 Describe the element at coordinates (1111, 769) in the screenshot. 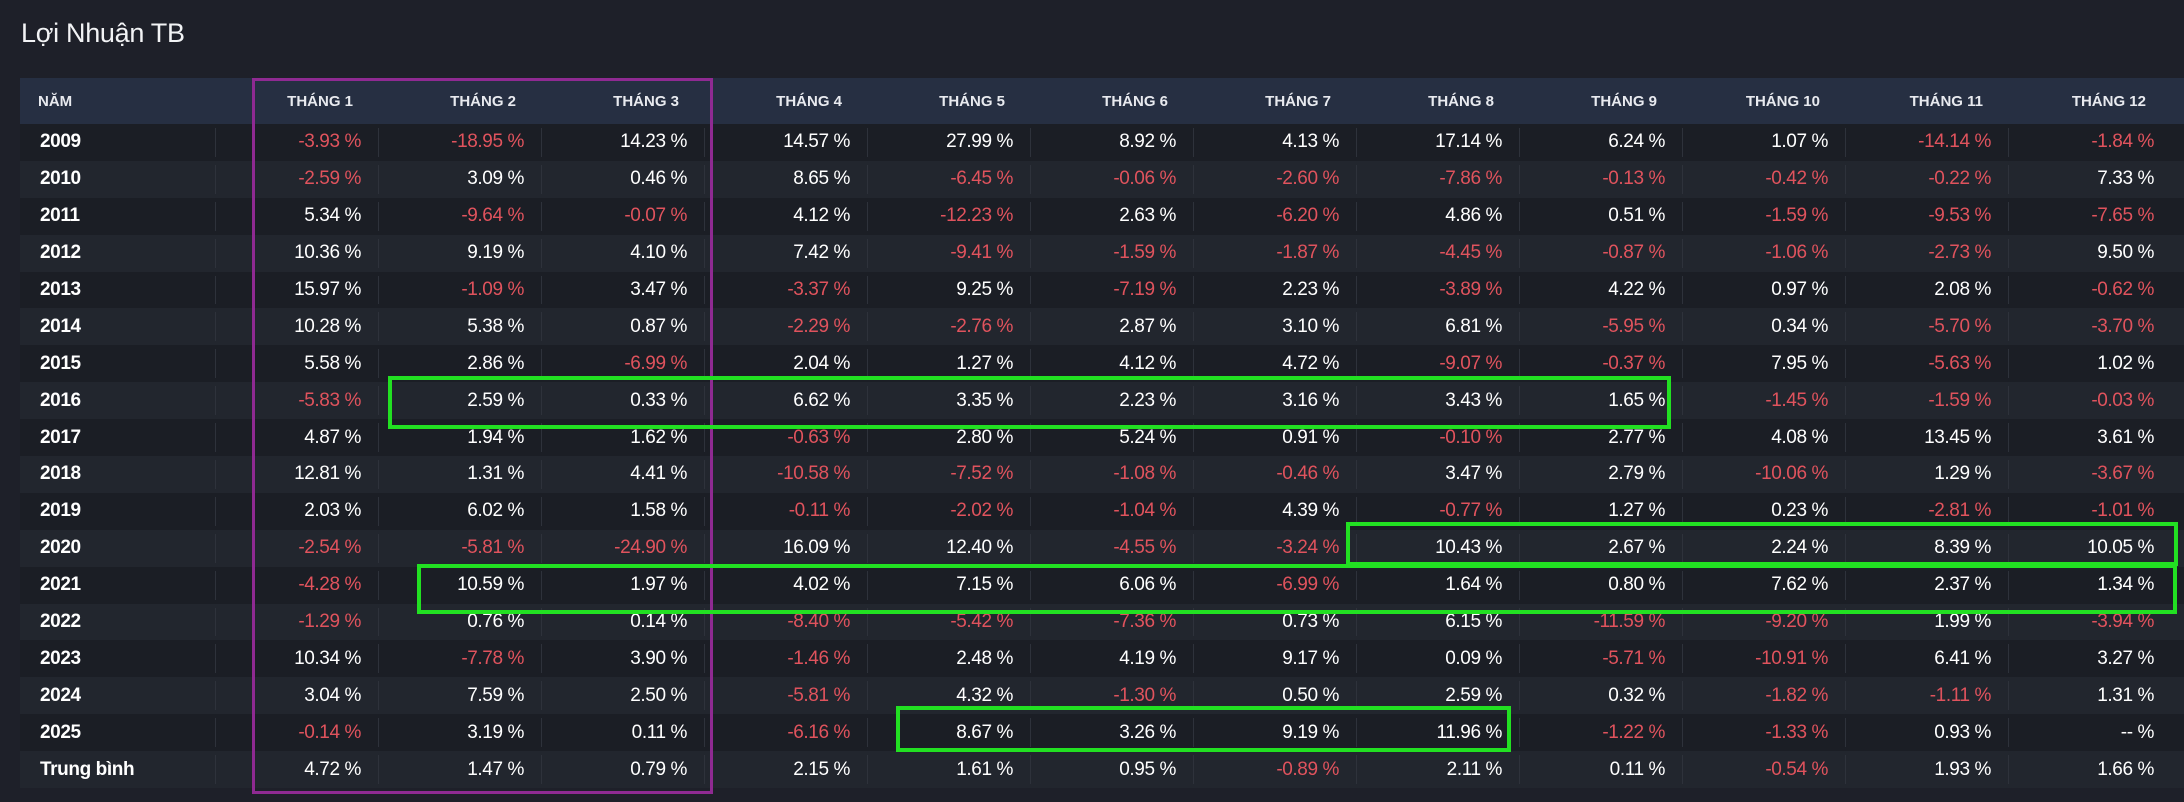

I see `return-cell: 0.95 %` at that location.